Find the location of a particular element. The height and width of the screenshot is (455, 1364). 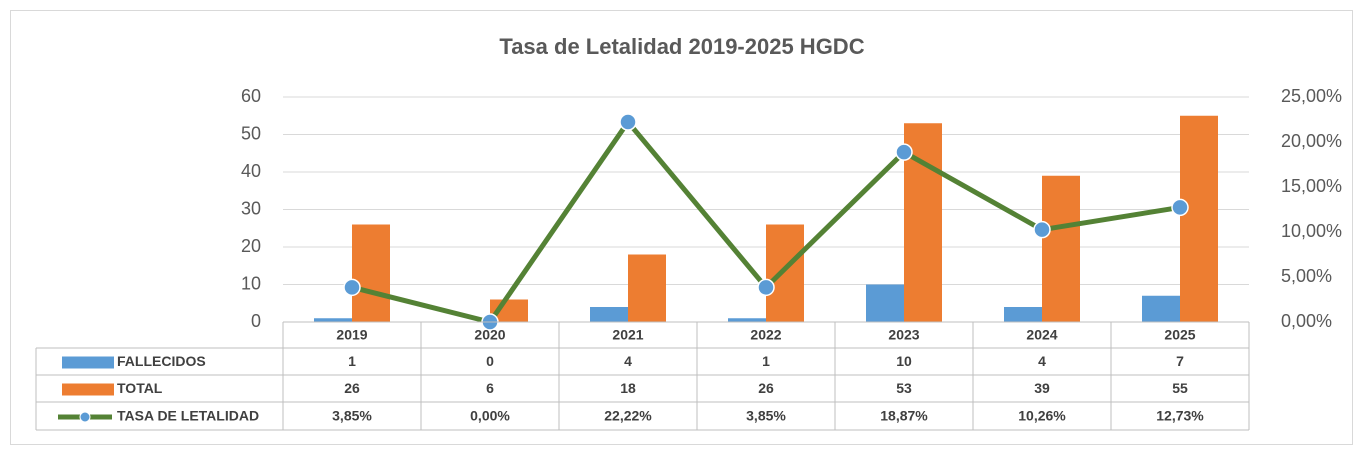

y2-tick-label: 15,00% is located at coordinates (1311, 186).